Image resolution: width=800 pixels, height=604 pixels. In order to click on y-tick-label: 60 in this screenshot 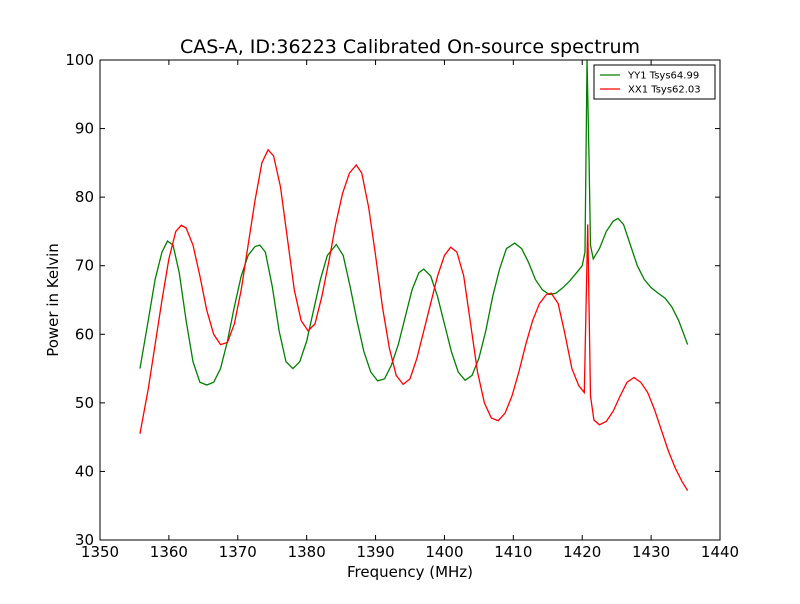, I will do `click(84, 334)`.